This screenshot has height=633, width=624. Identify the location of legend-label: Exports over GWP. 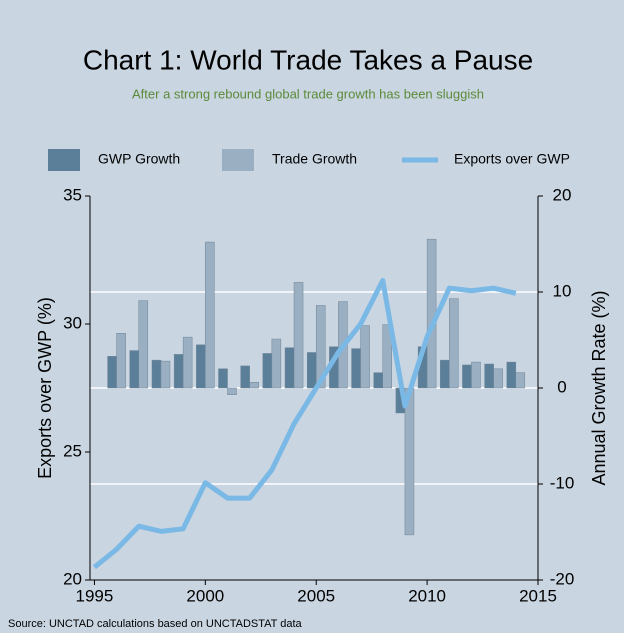
(512, 159).